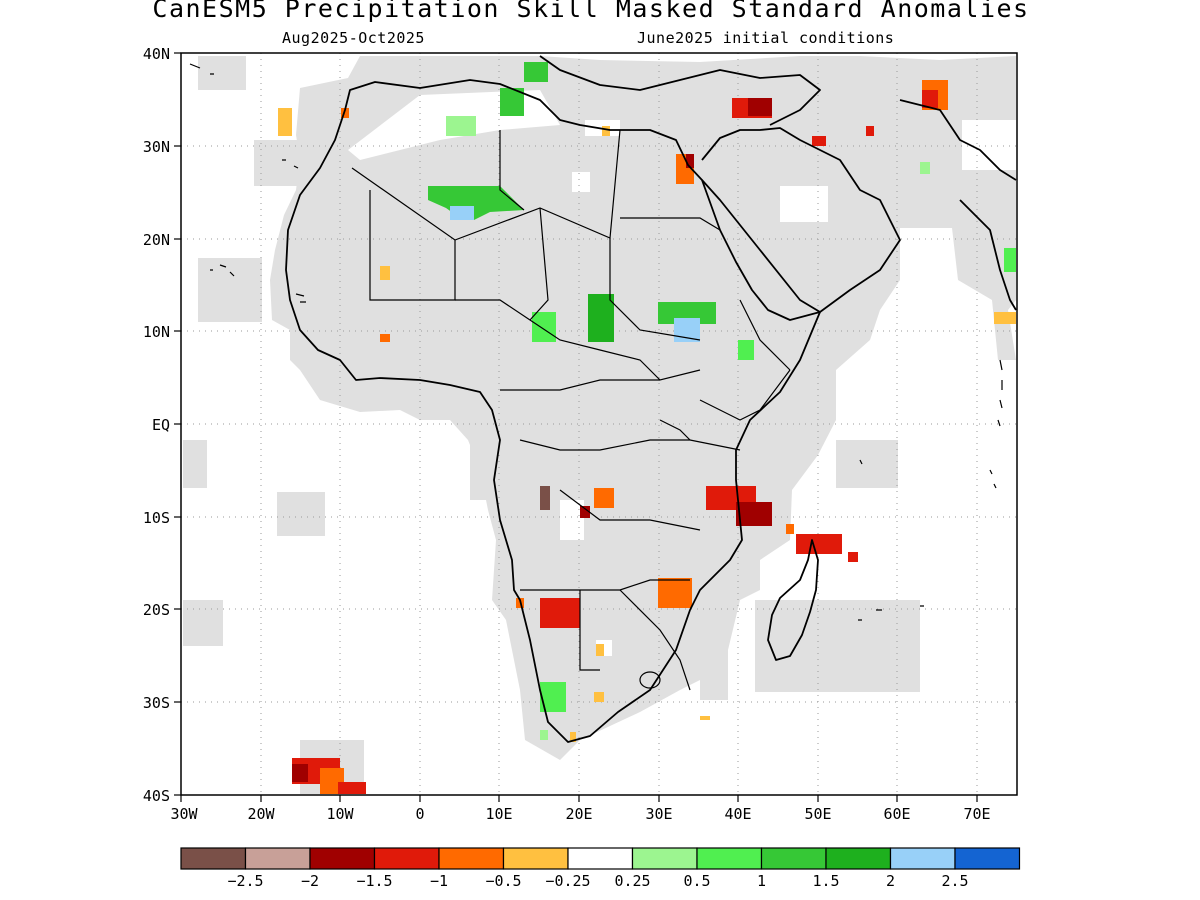 The image size is (1200, 900). What do you see at coordinates (778, 118) in the screenshot?
I see `europe-asia-coastline` at bounding box center [778, 118].